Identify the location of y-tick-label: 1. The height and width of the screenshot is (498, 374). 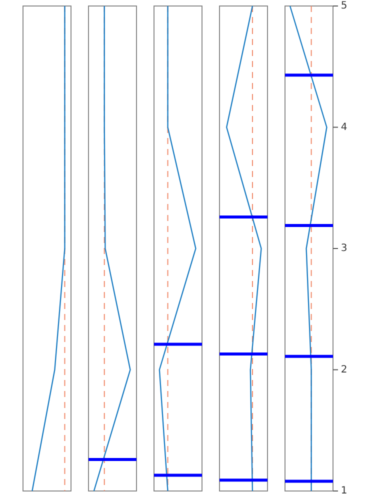
(344, 491).